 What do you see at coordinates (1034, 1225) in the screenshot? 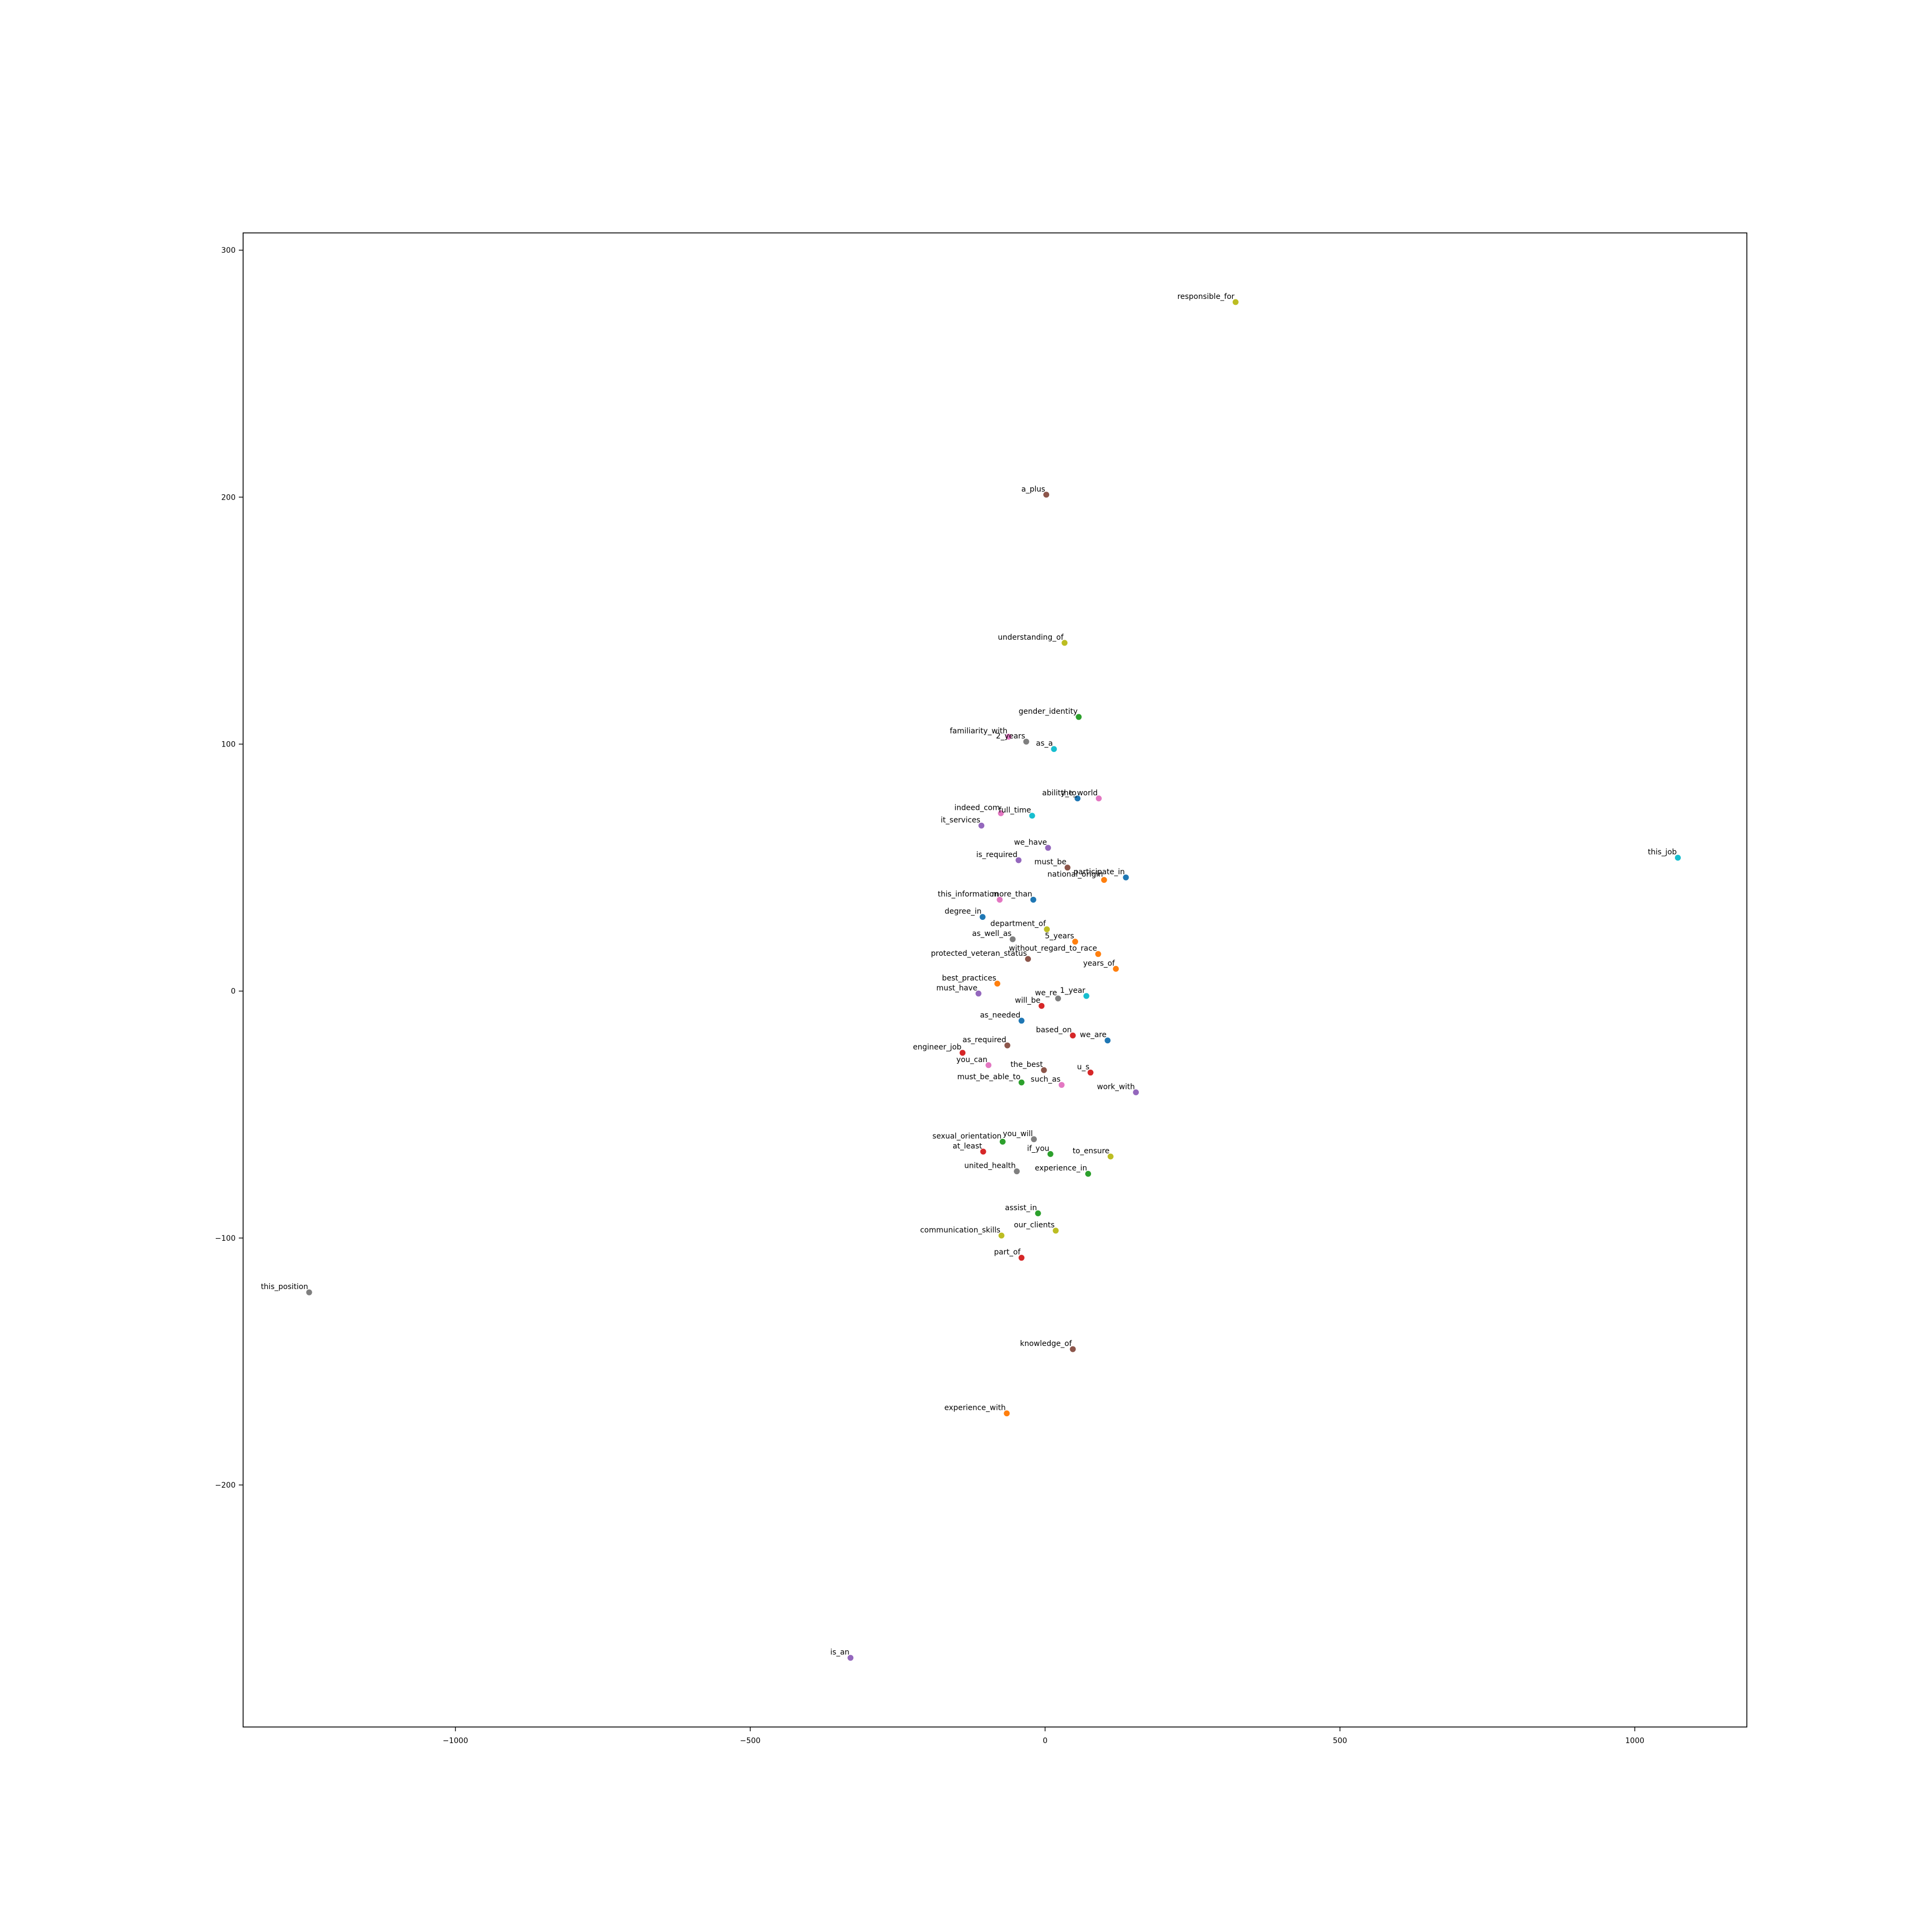
I see `point-label: our_clients` at bounding box center [1034, 1225].